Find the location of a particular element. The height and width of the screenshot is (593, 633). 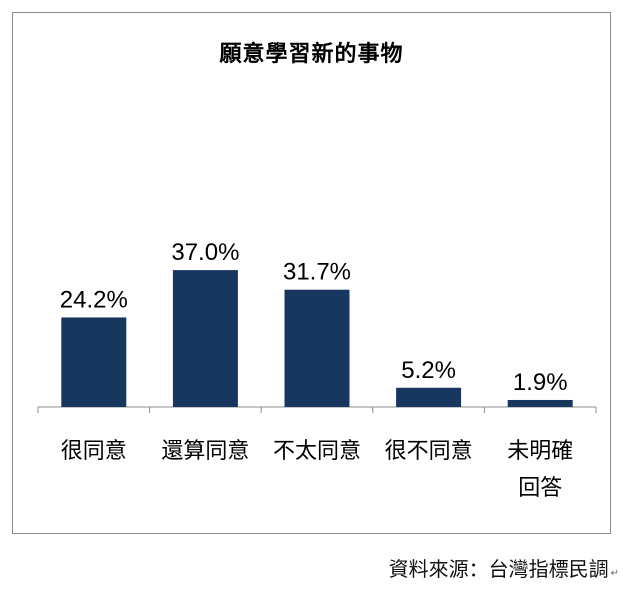

x-tick-label: 未明確 is located at coordinates (540, 451).